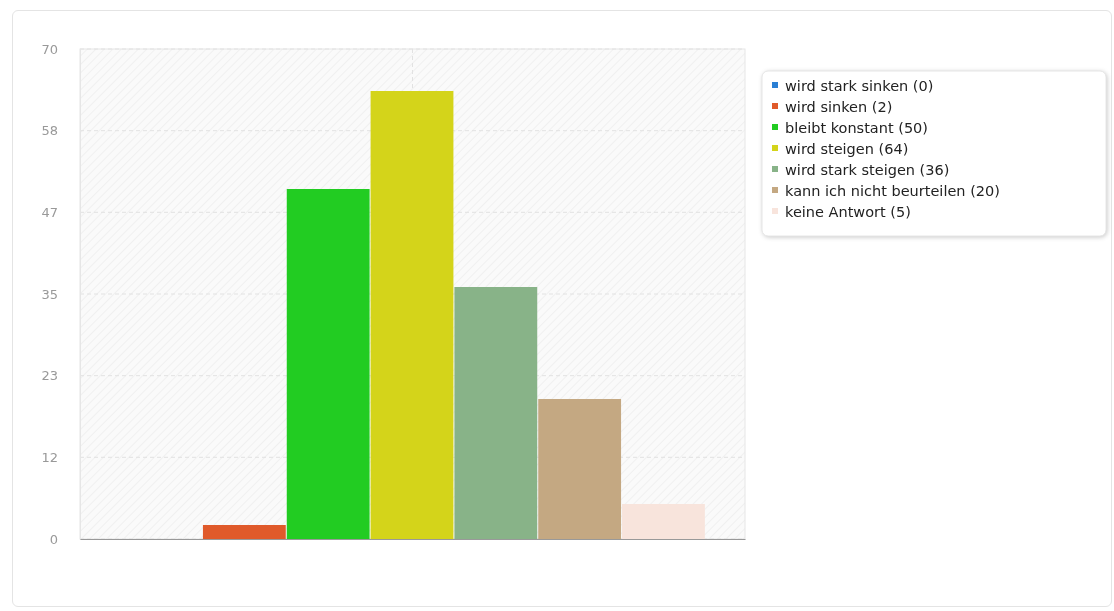  I want to click on y-tick-label: 58, so click(49, 131).